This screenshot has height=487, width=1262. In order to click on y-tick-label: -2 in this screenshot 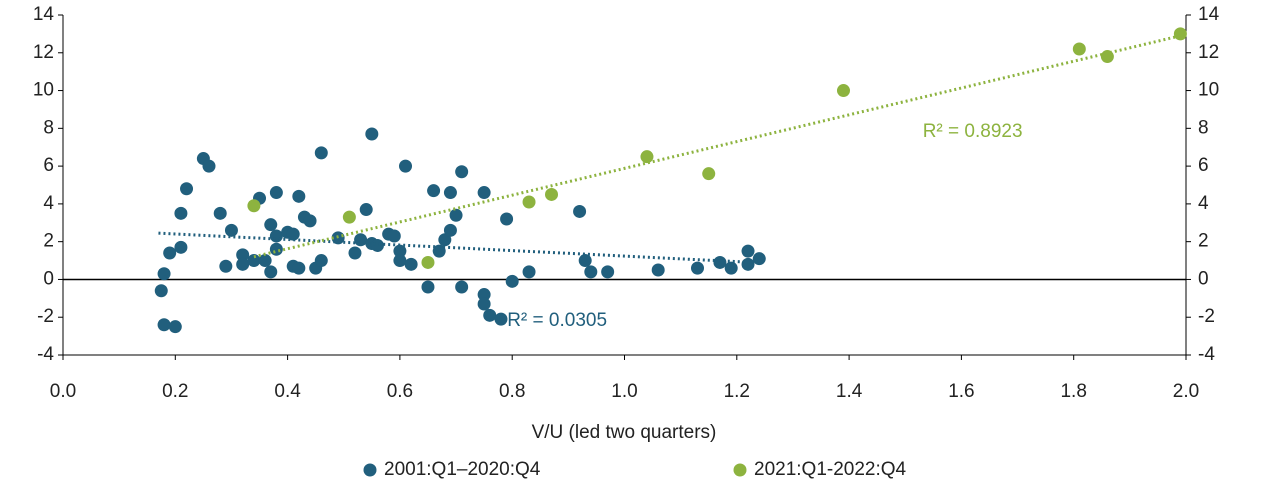, I will do `click(45, 316)`.